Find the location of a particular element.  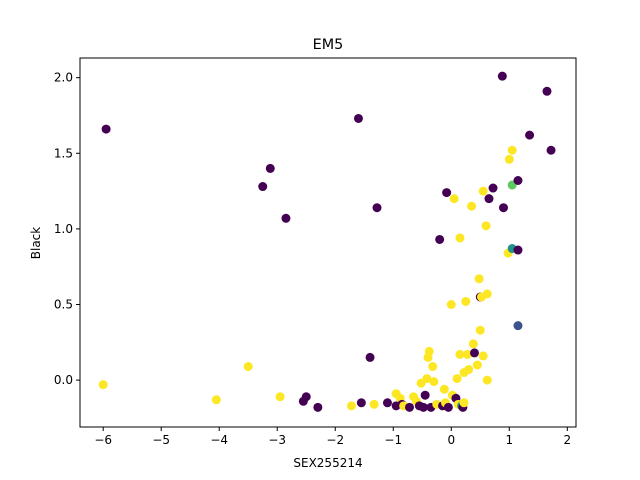

y-tick-label: 0.5 is located at coordinates (63, 305).